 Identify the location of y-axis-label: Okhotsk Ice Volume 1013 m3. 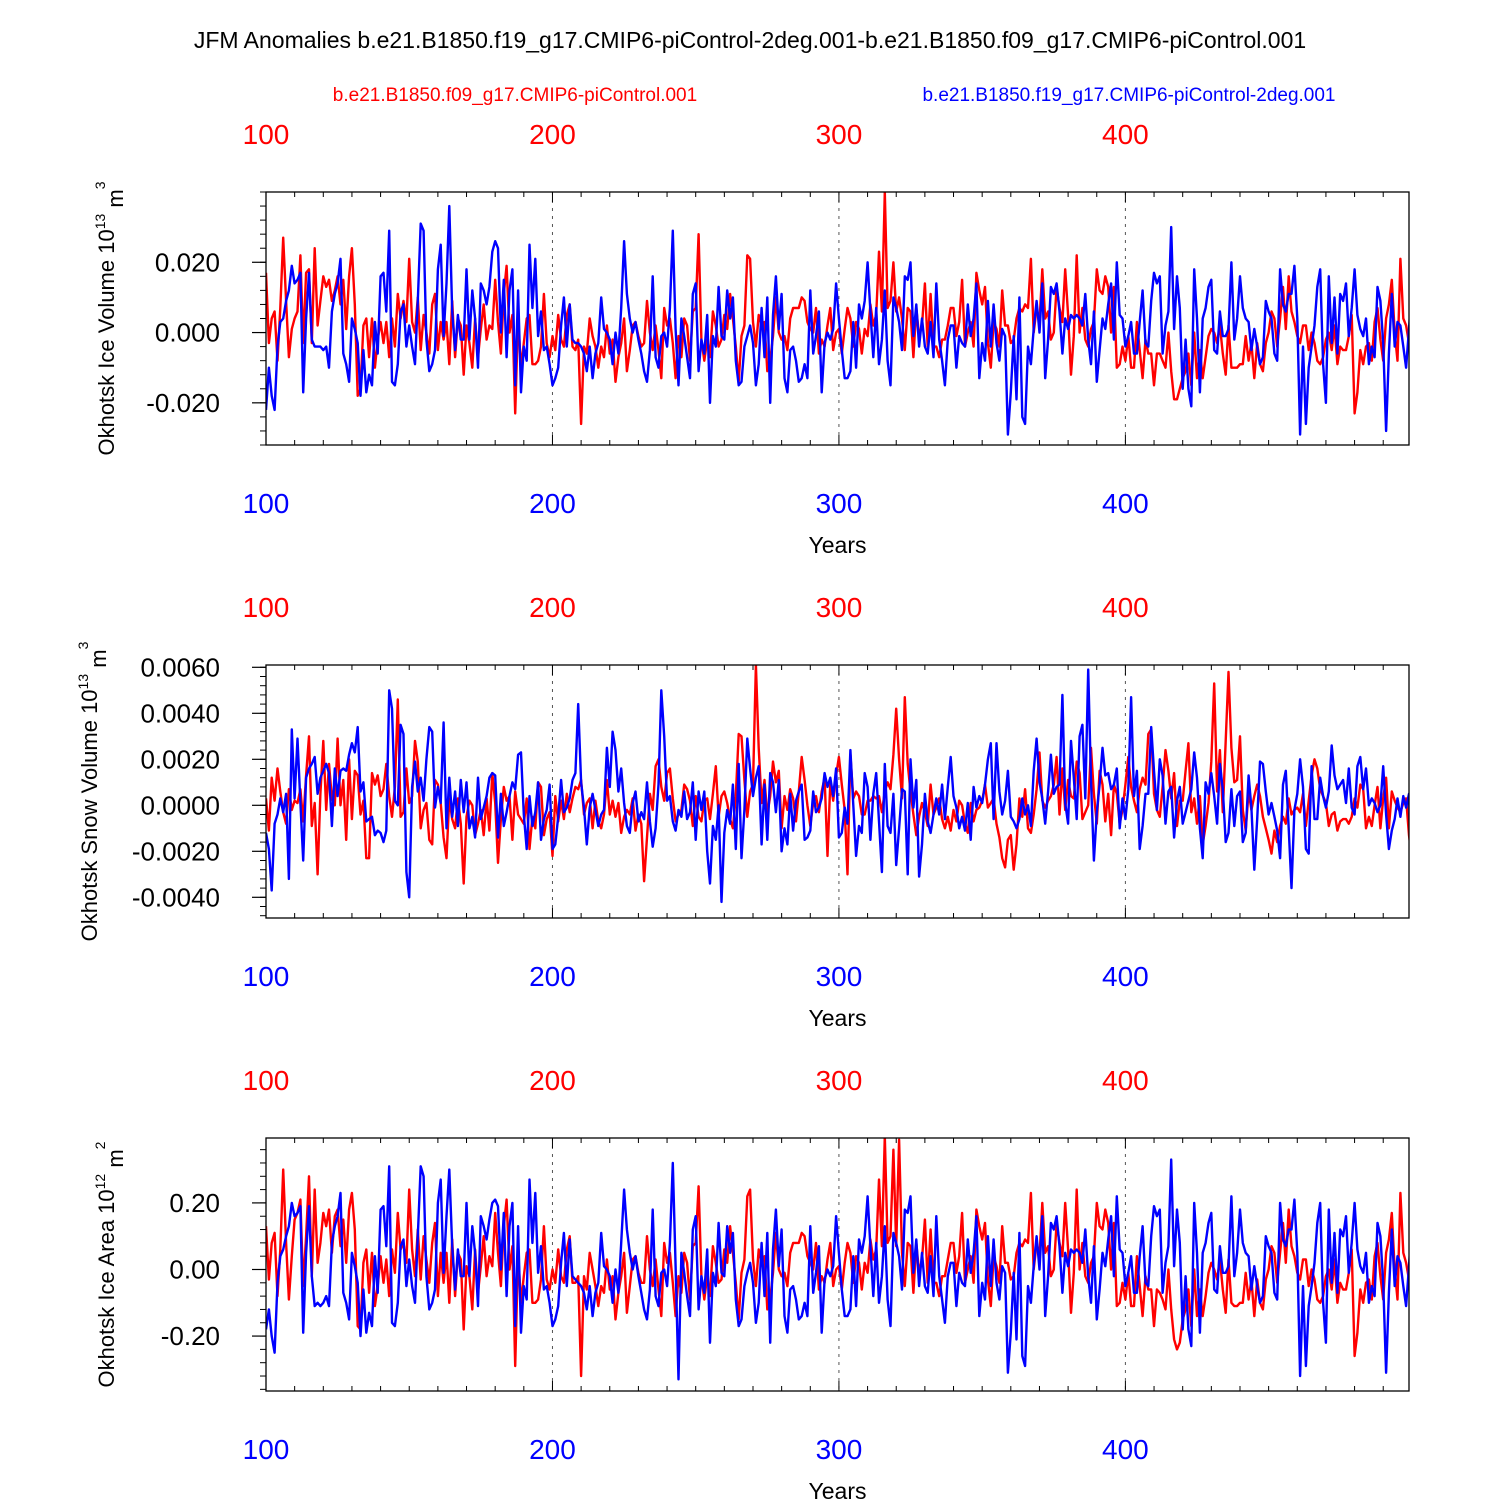
(110, 318).